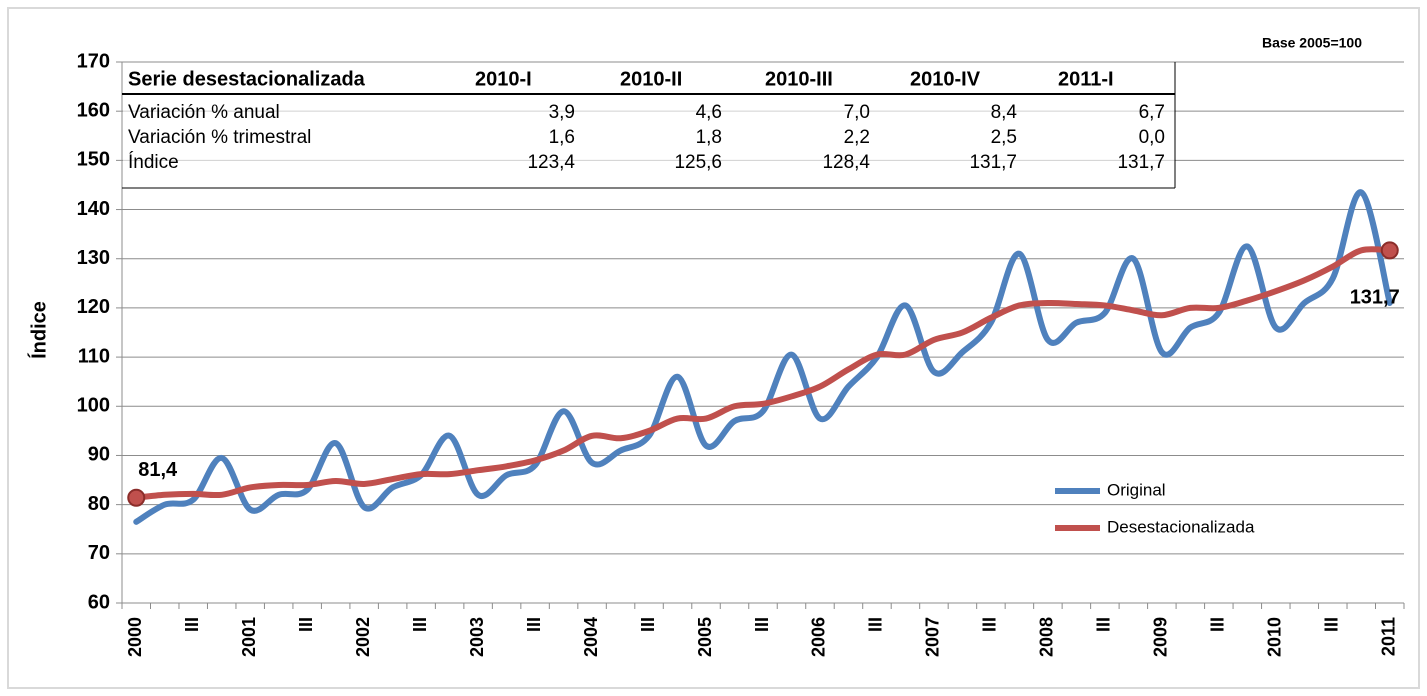  Describe the element at coordinates (819, 637) in the screenshot. I see `x-tick-label: 2006` at that location.